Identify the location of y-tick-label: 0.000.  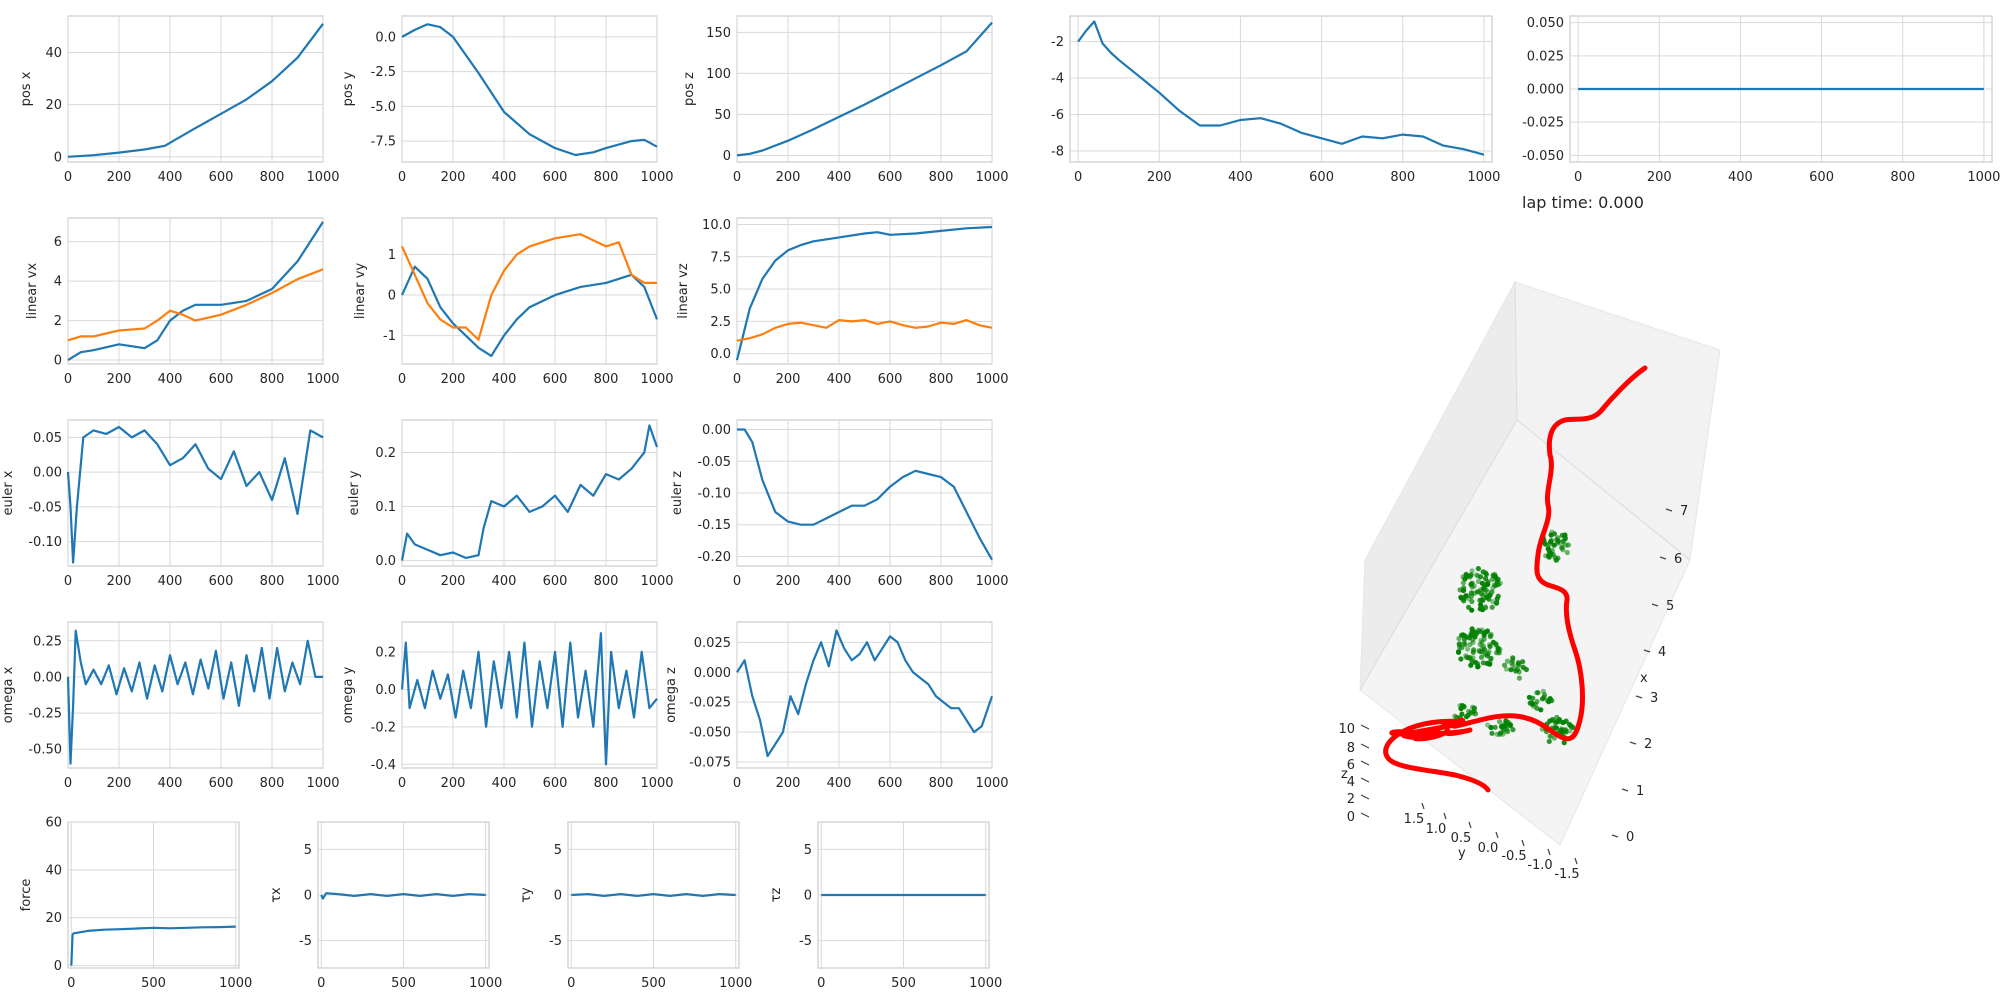
(712, 673).